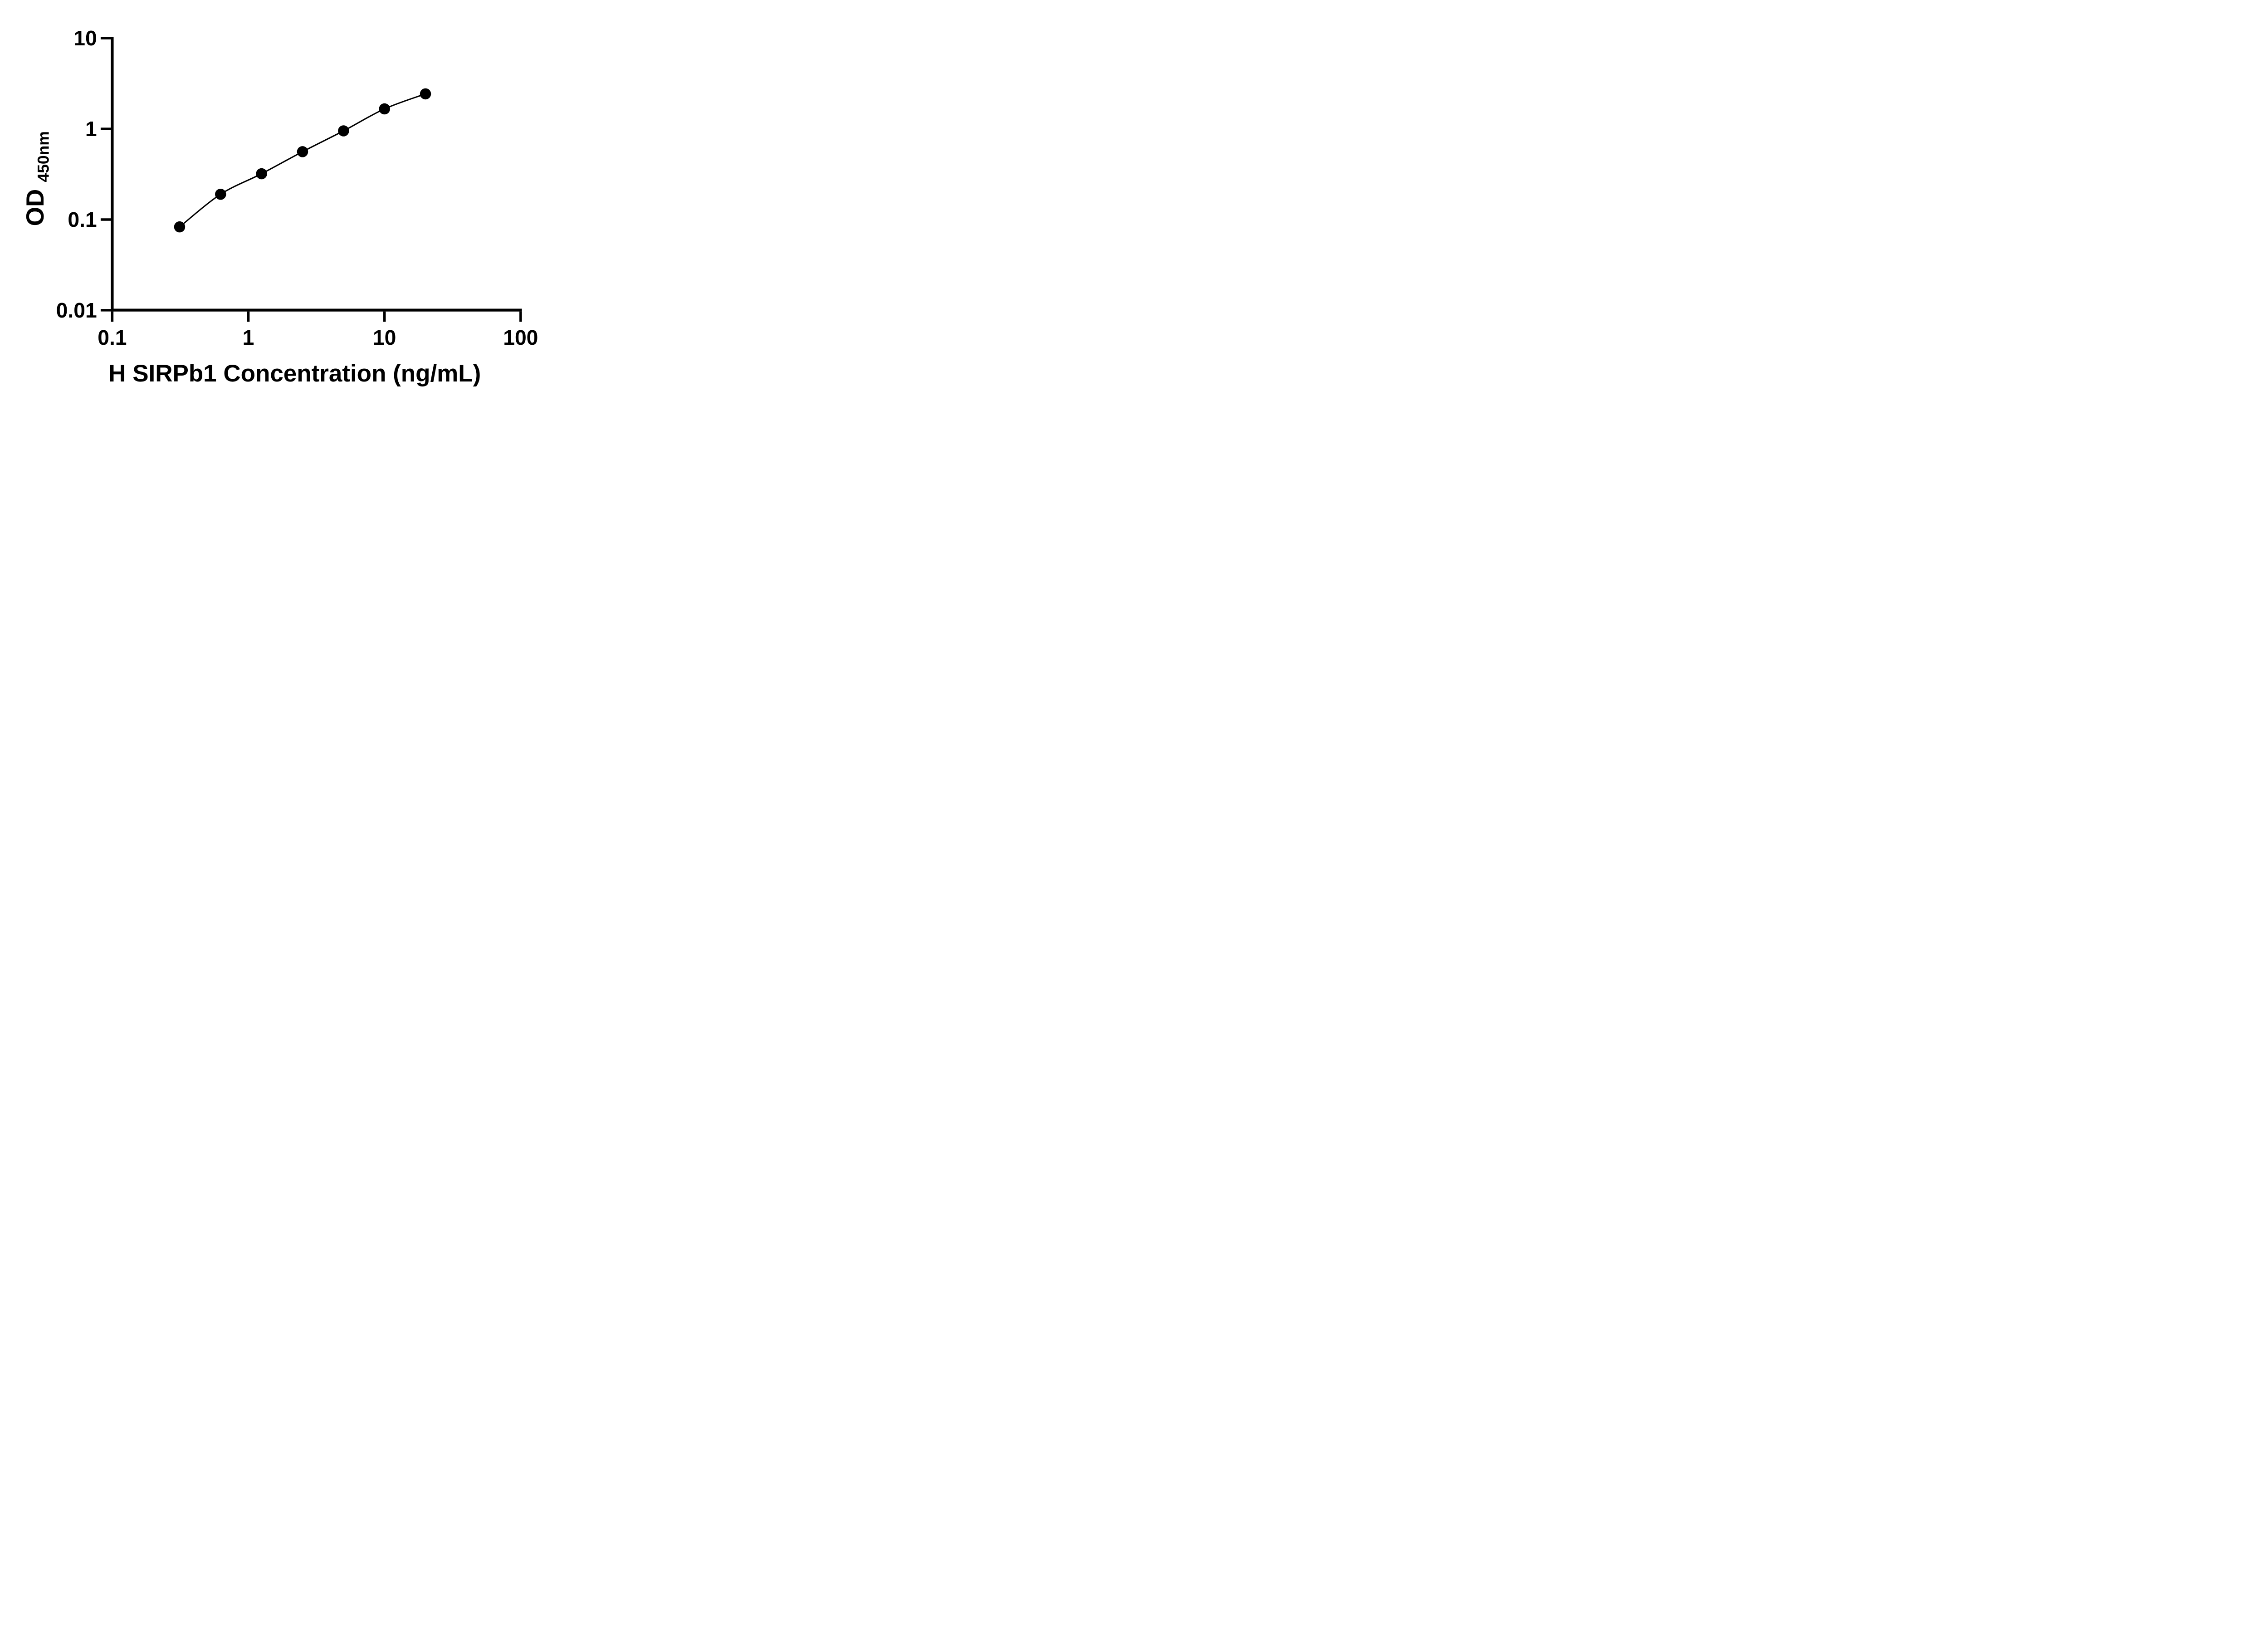 The image size is (2268, 1633). Describe the element at coordinates (521, 337) in the screenshot. I see `x-tick-label: 100` at that location.